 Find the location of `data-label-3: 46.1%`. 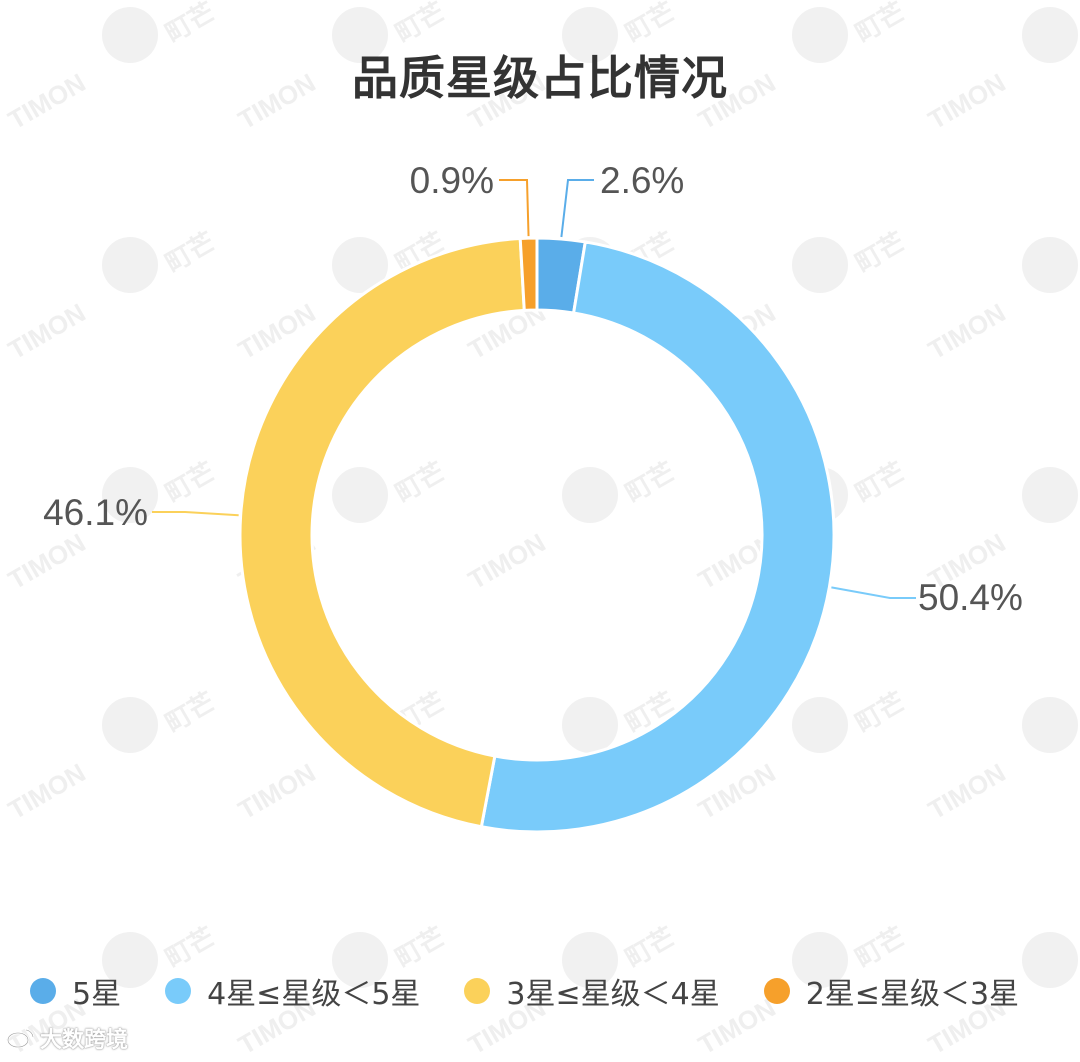

data-label-3: 46.1% is located at coordinates (95, 512).